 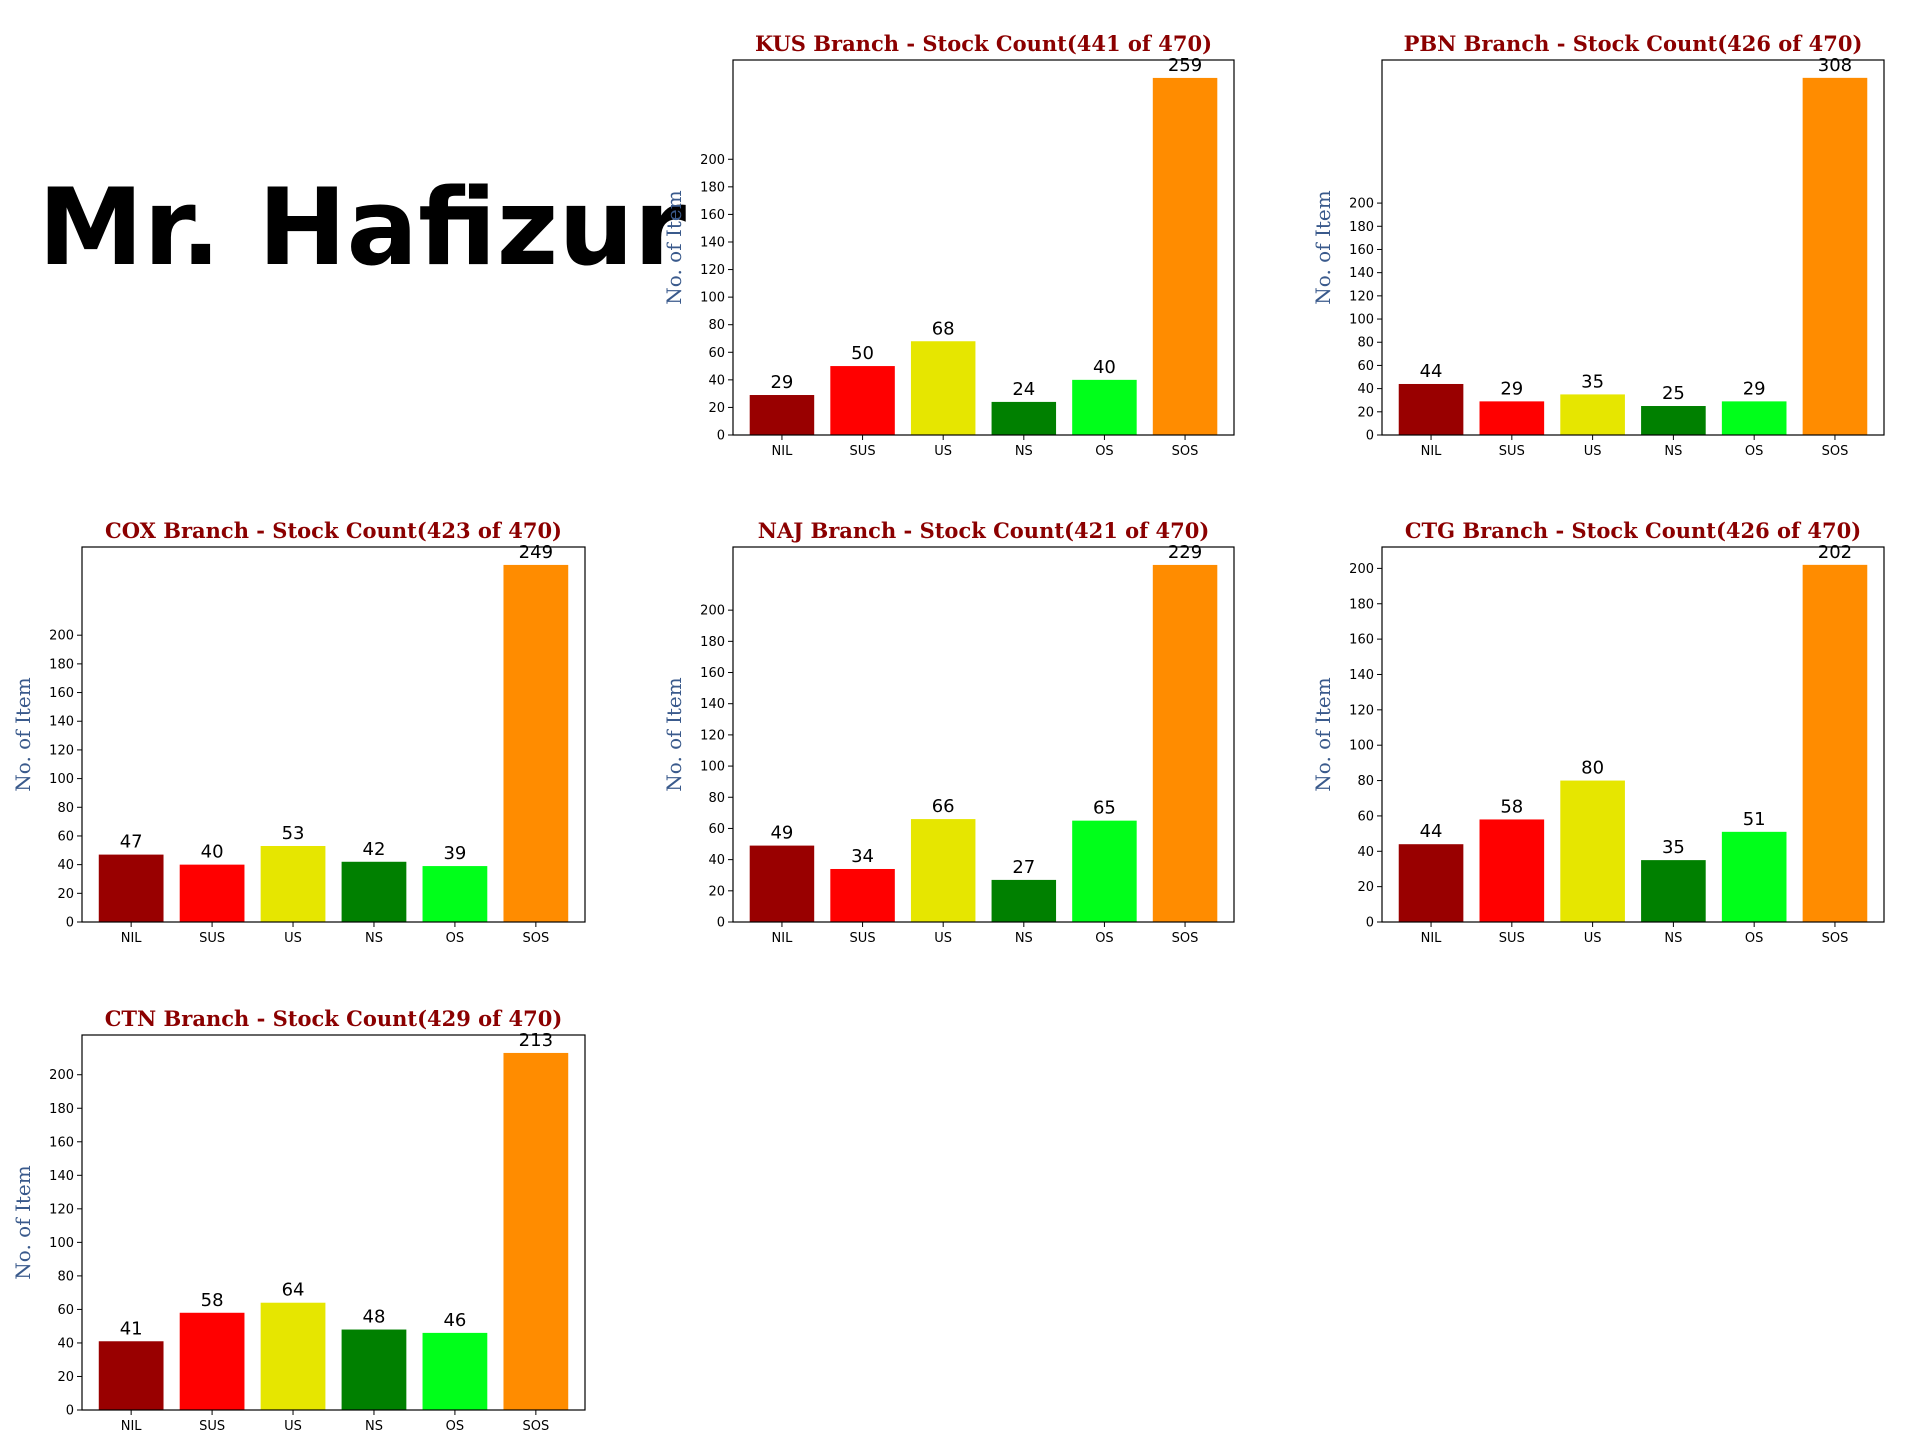 What do you see at coordinates (374, 849) in the screenshot?
I see `data-label: 42` at bounding box center [374, 849].